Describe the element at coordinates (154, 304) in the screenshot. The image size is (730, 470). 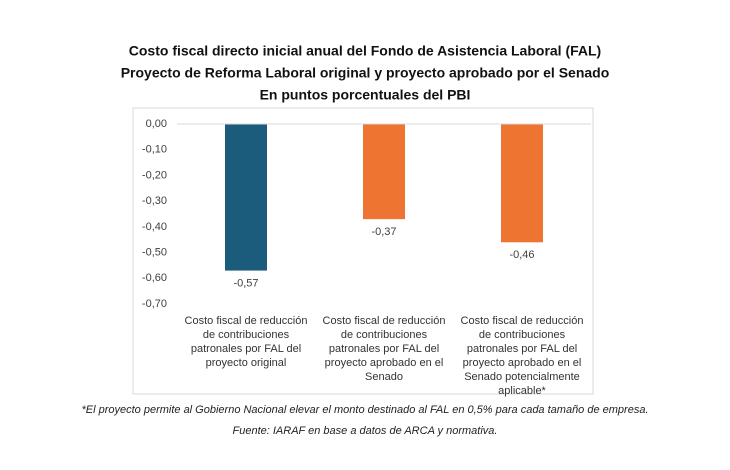
I see `y-tick-label: -0,70` at that location.